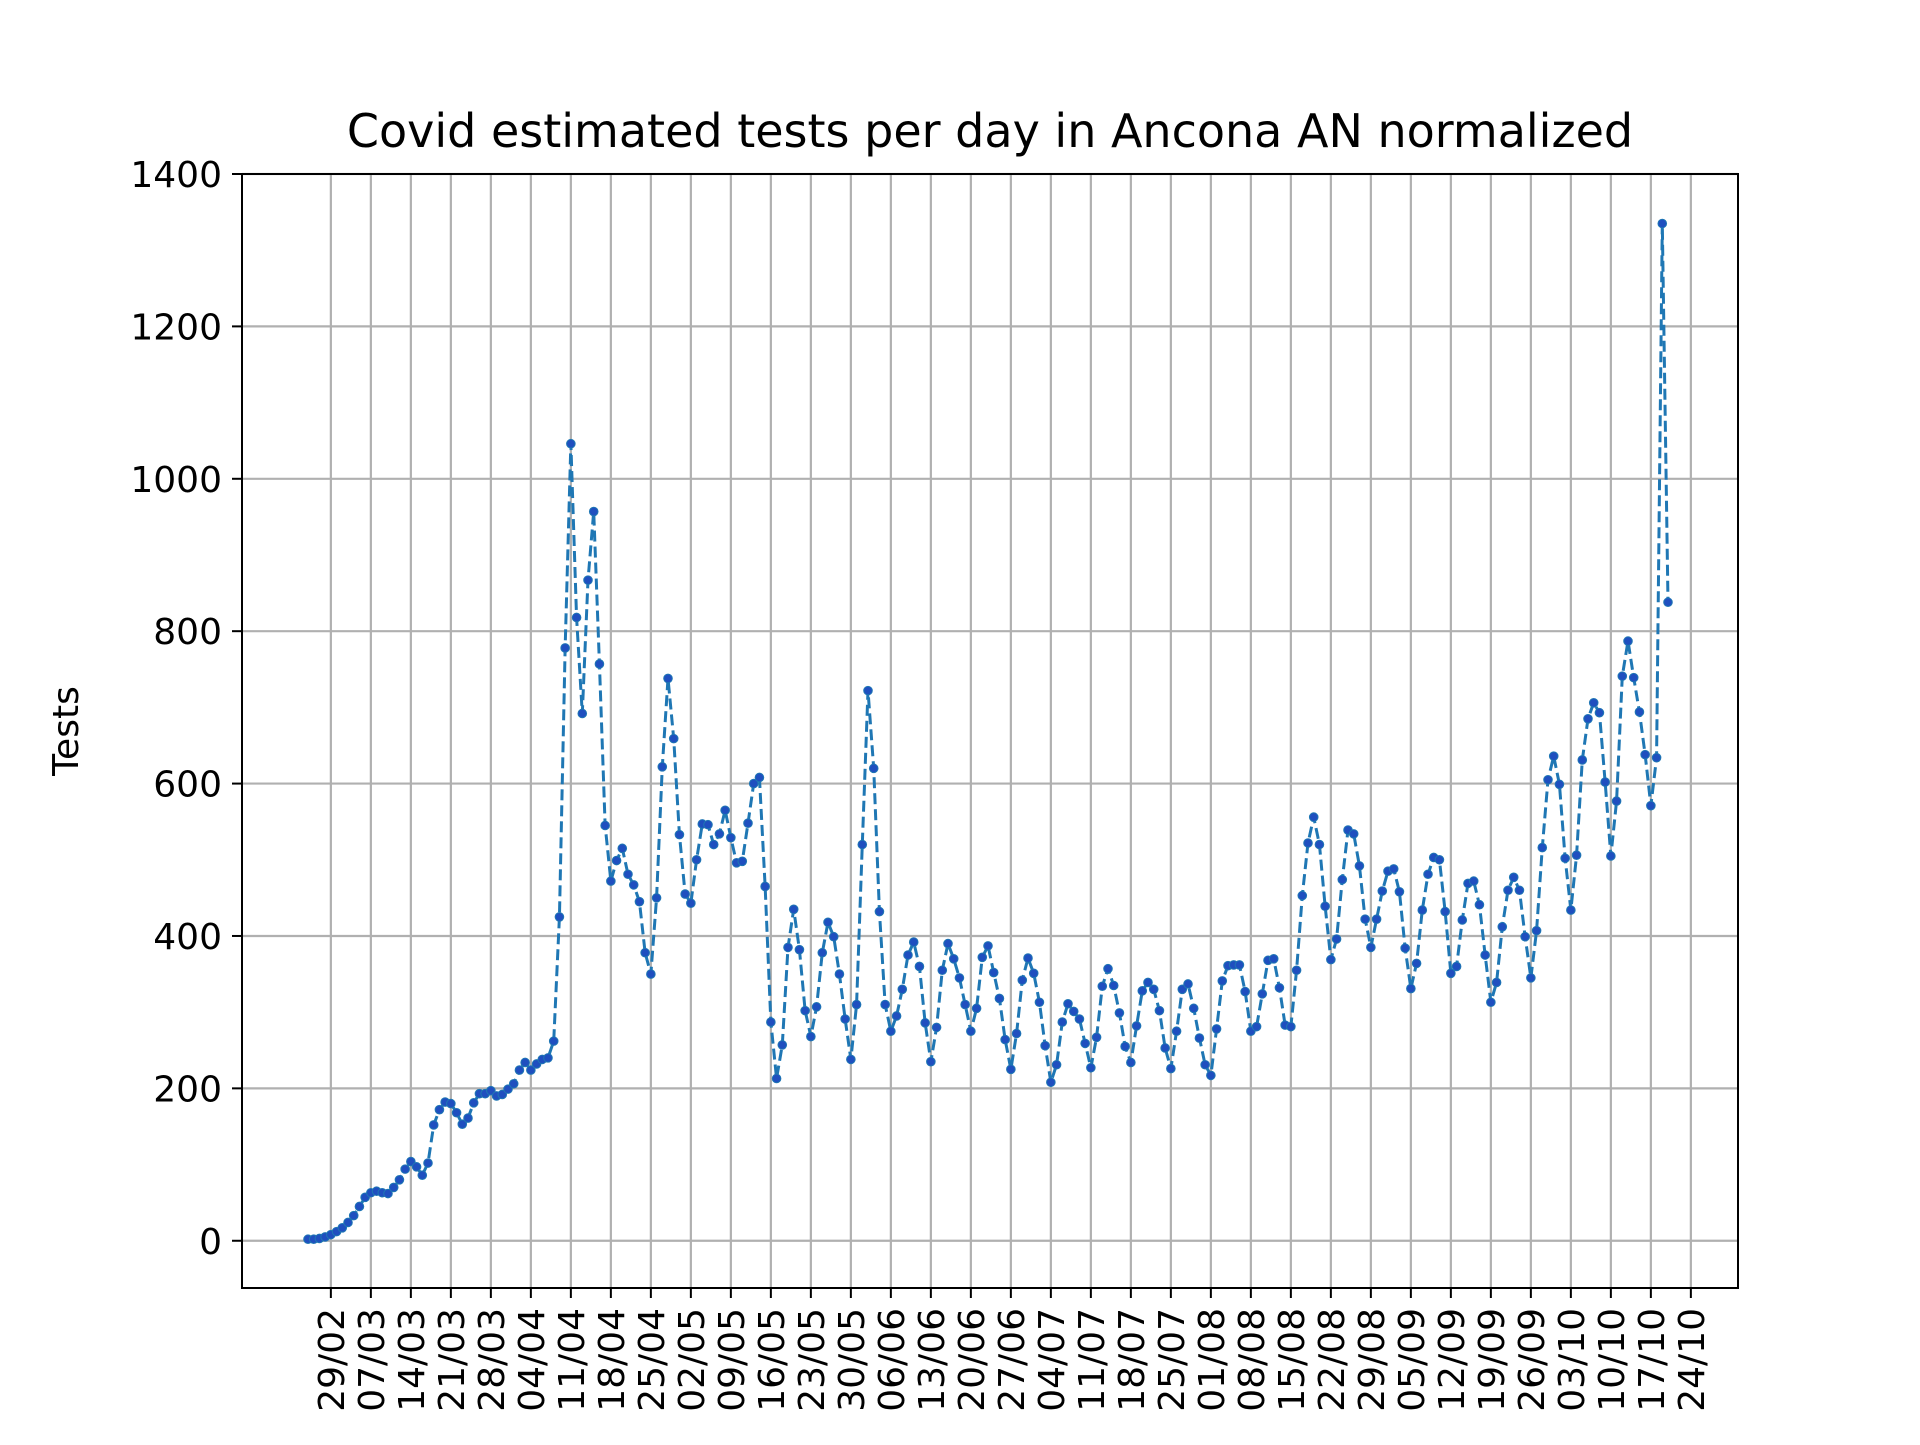 This screenshot has height=1445, width=1920. What do you see at coordinates (892, 1360) in the screenshot?
I see `x-tick-label: 06/06` at bounding box center [892, 1360].